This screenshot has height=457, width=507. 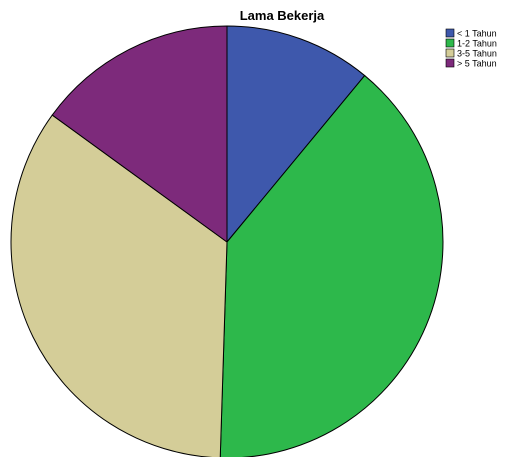 I want to click on chart-title: Lama Bekerja, so click(x=282, y=15).